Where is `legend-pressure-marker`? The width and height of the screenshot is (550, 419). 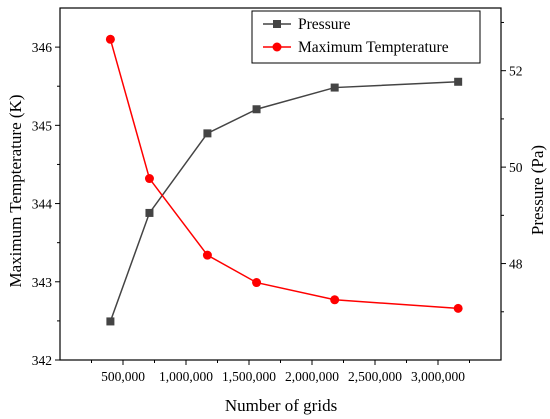
legend-pressure-marker is located at coordinates (277, 24).